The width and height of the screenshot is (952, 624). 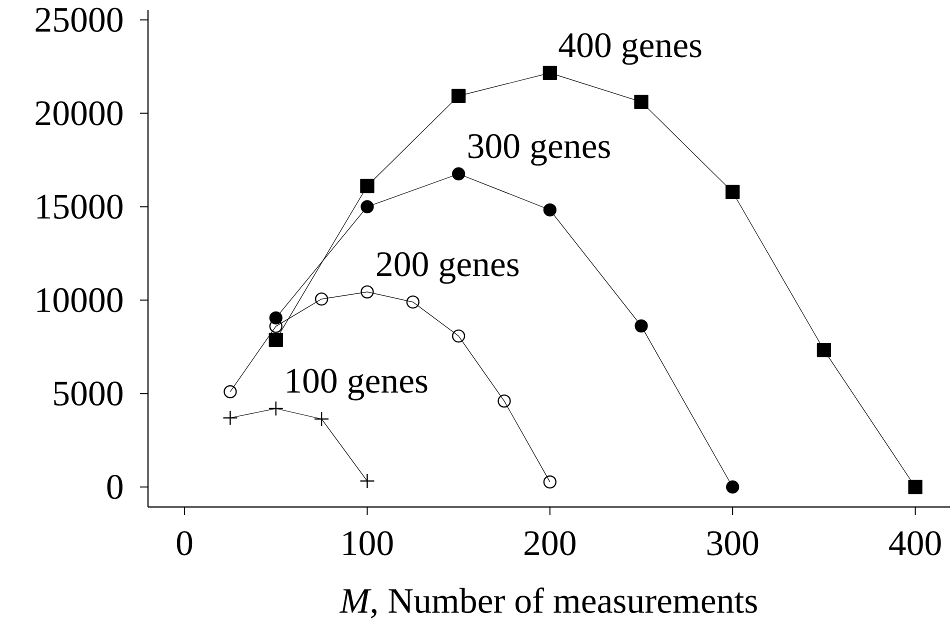 I want to click on y-tick-label: 10000, so click(x=79, y=300).